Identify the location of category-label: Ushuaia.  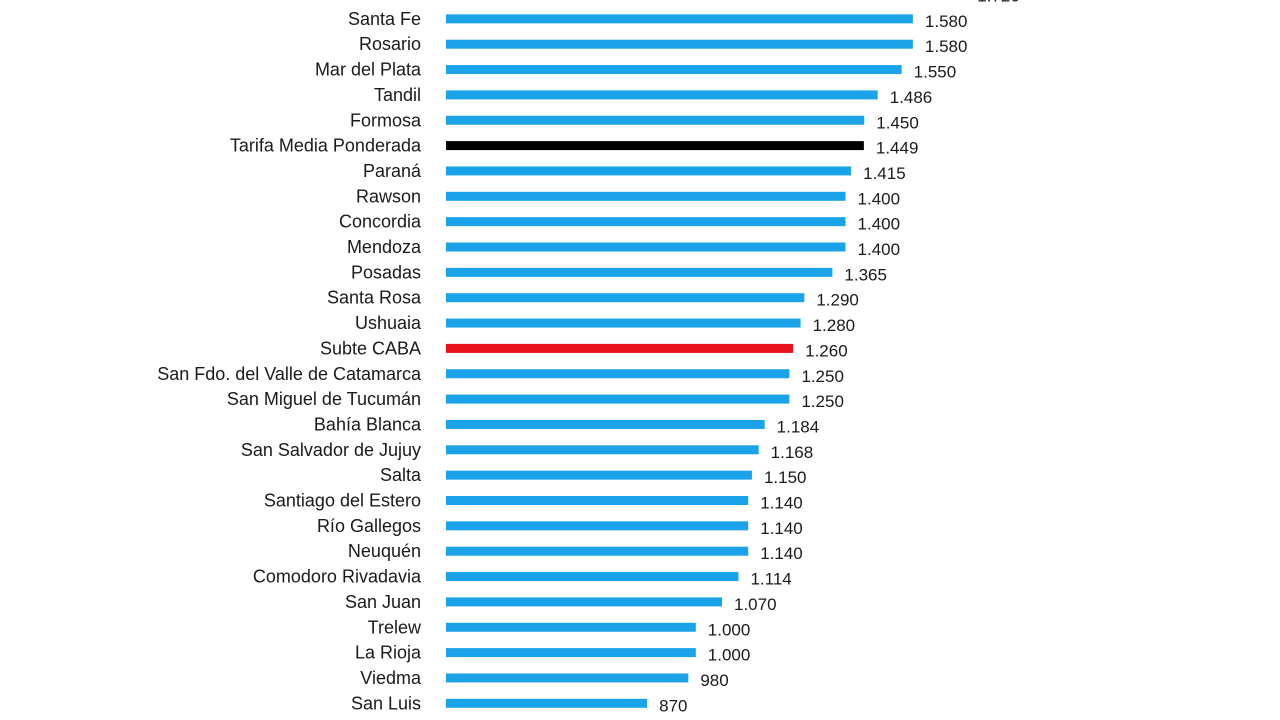
(388, 323).